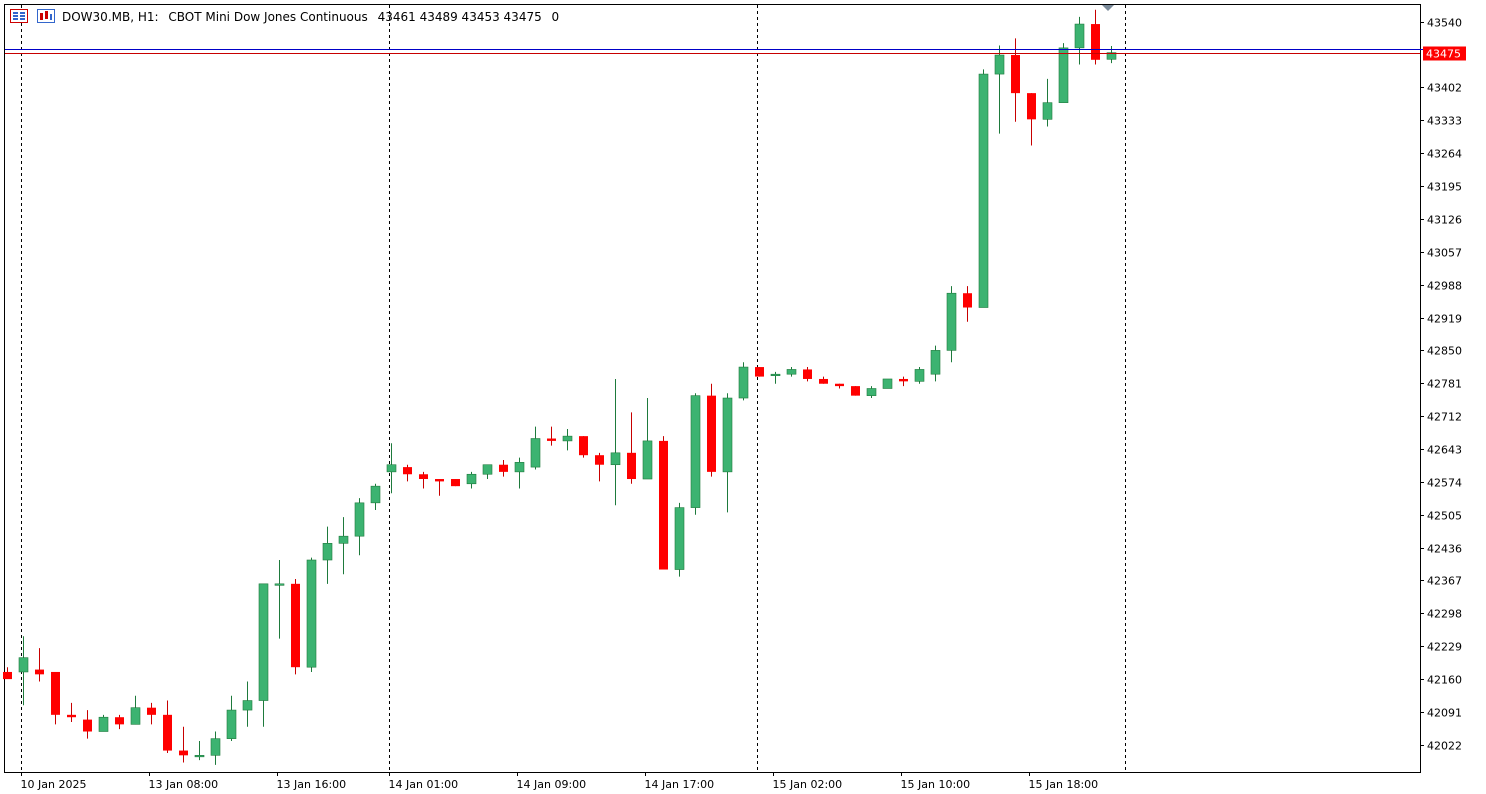  Describe the element at coordinates (1444, 549) in the screenshot. I see `y-tick-label: 42436` at that location.